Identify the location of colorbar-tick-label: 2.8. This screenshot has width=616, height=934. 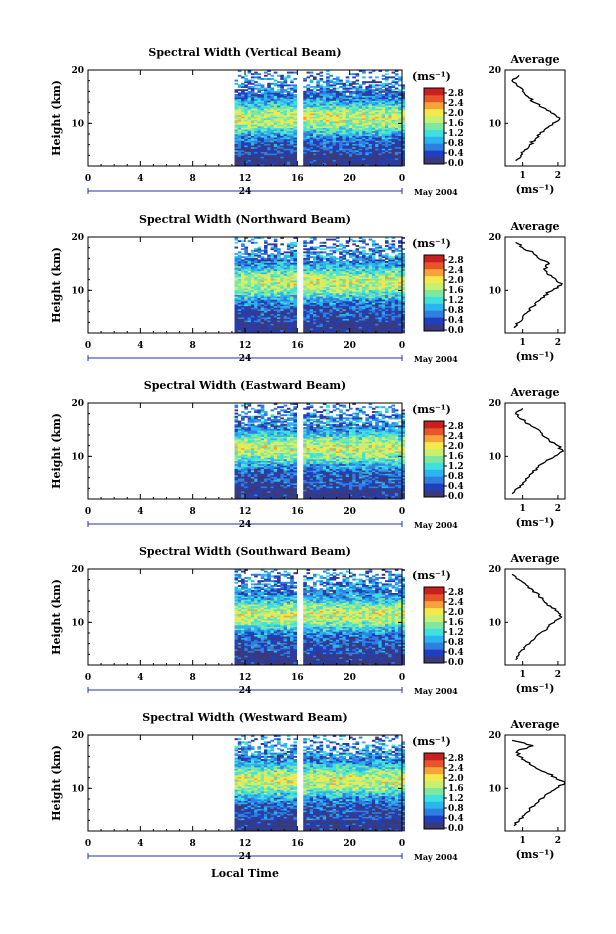
(456, 94).